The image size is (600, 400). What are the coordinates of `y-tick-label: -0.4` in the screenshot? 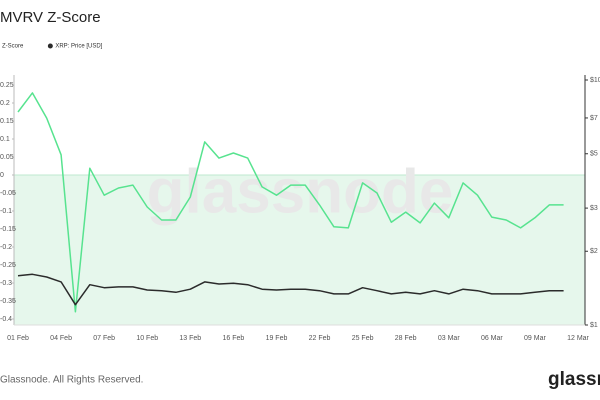 It's located at (6, 319).